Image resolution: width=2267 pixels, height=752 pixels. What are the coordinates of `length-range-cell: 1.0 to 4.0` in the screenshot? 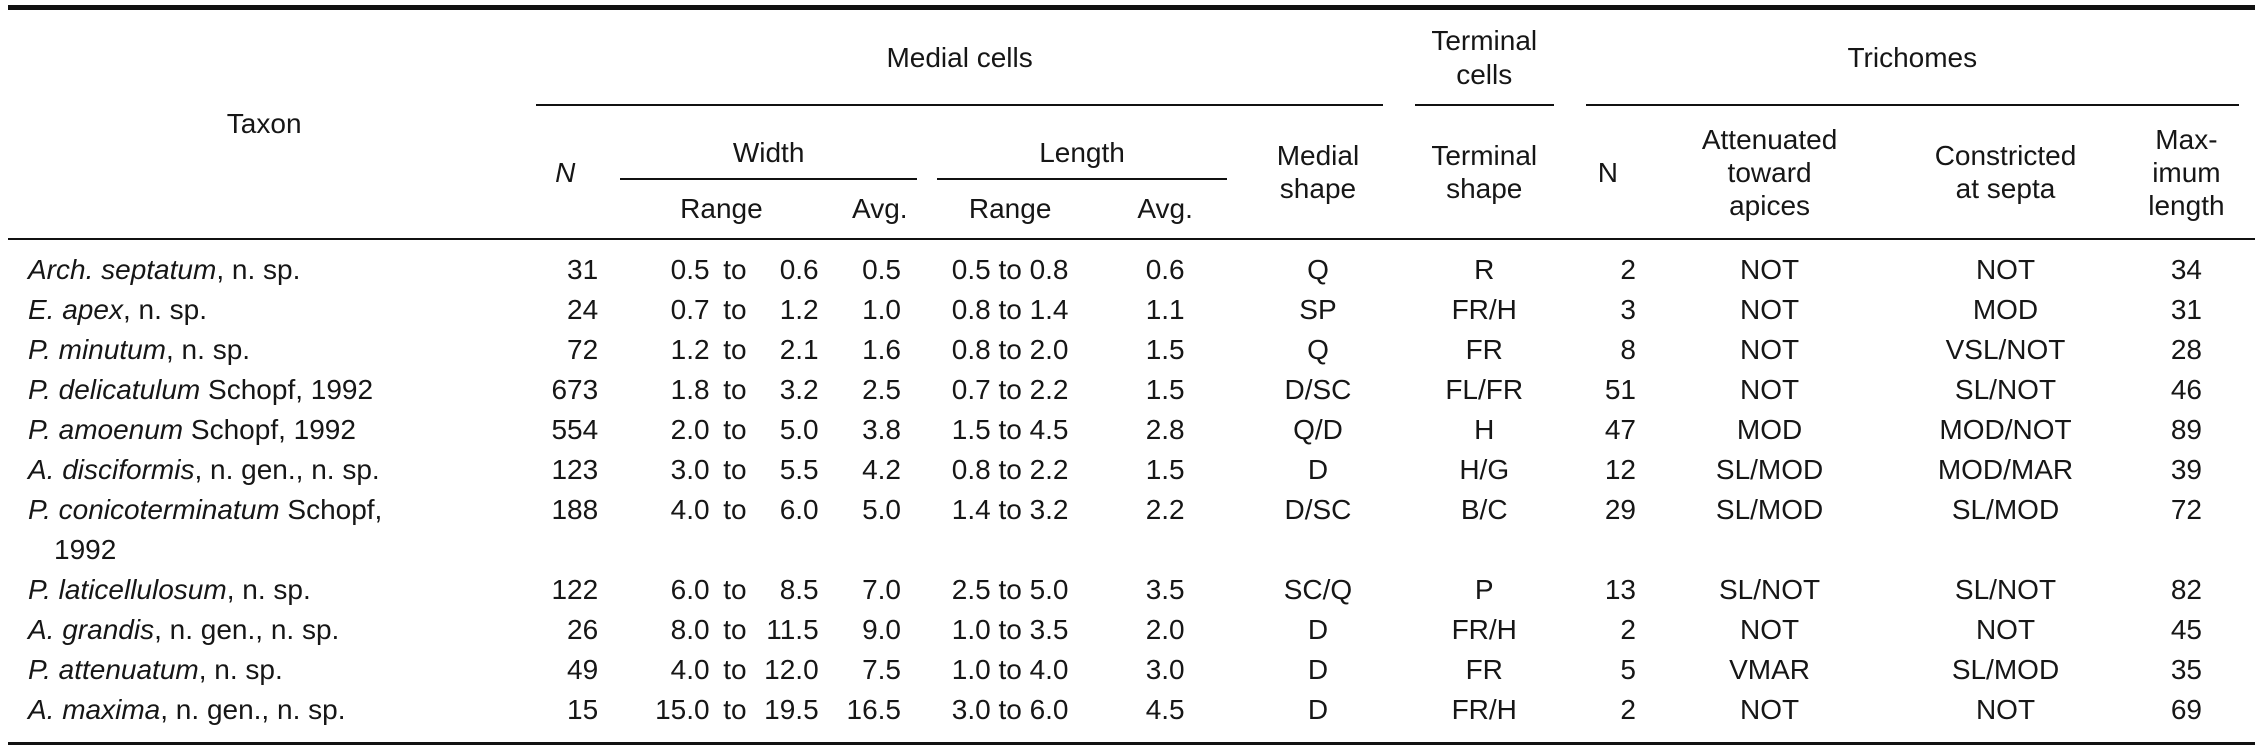 It's located at (1010, 669).